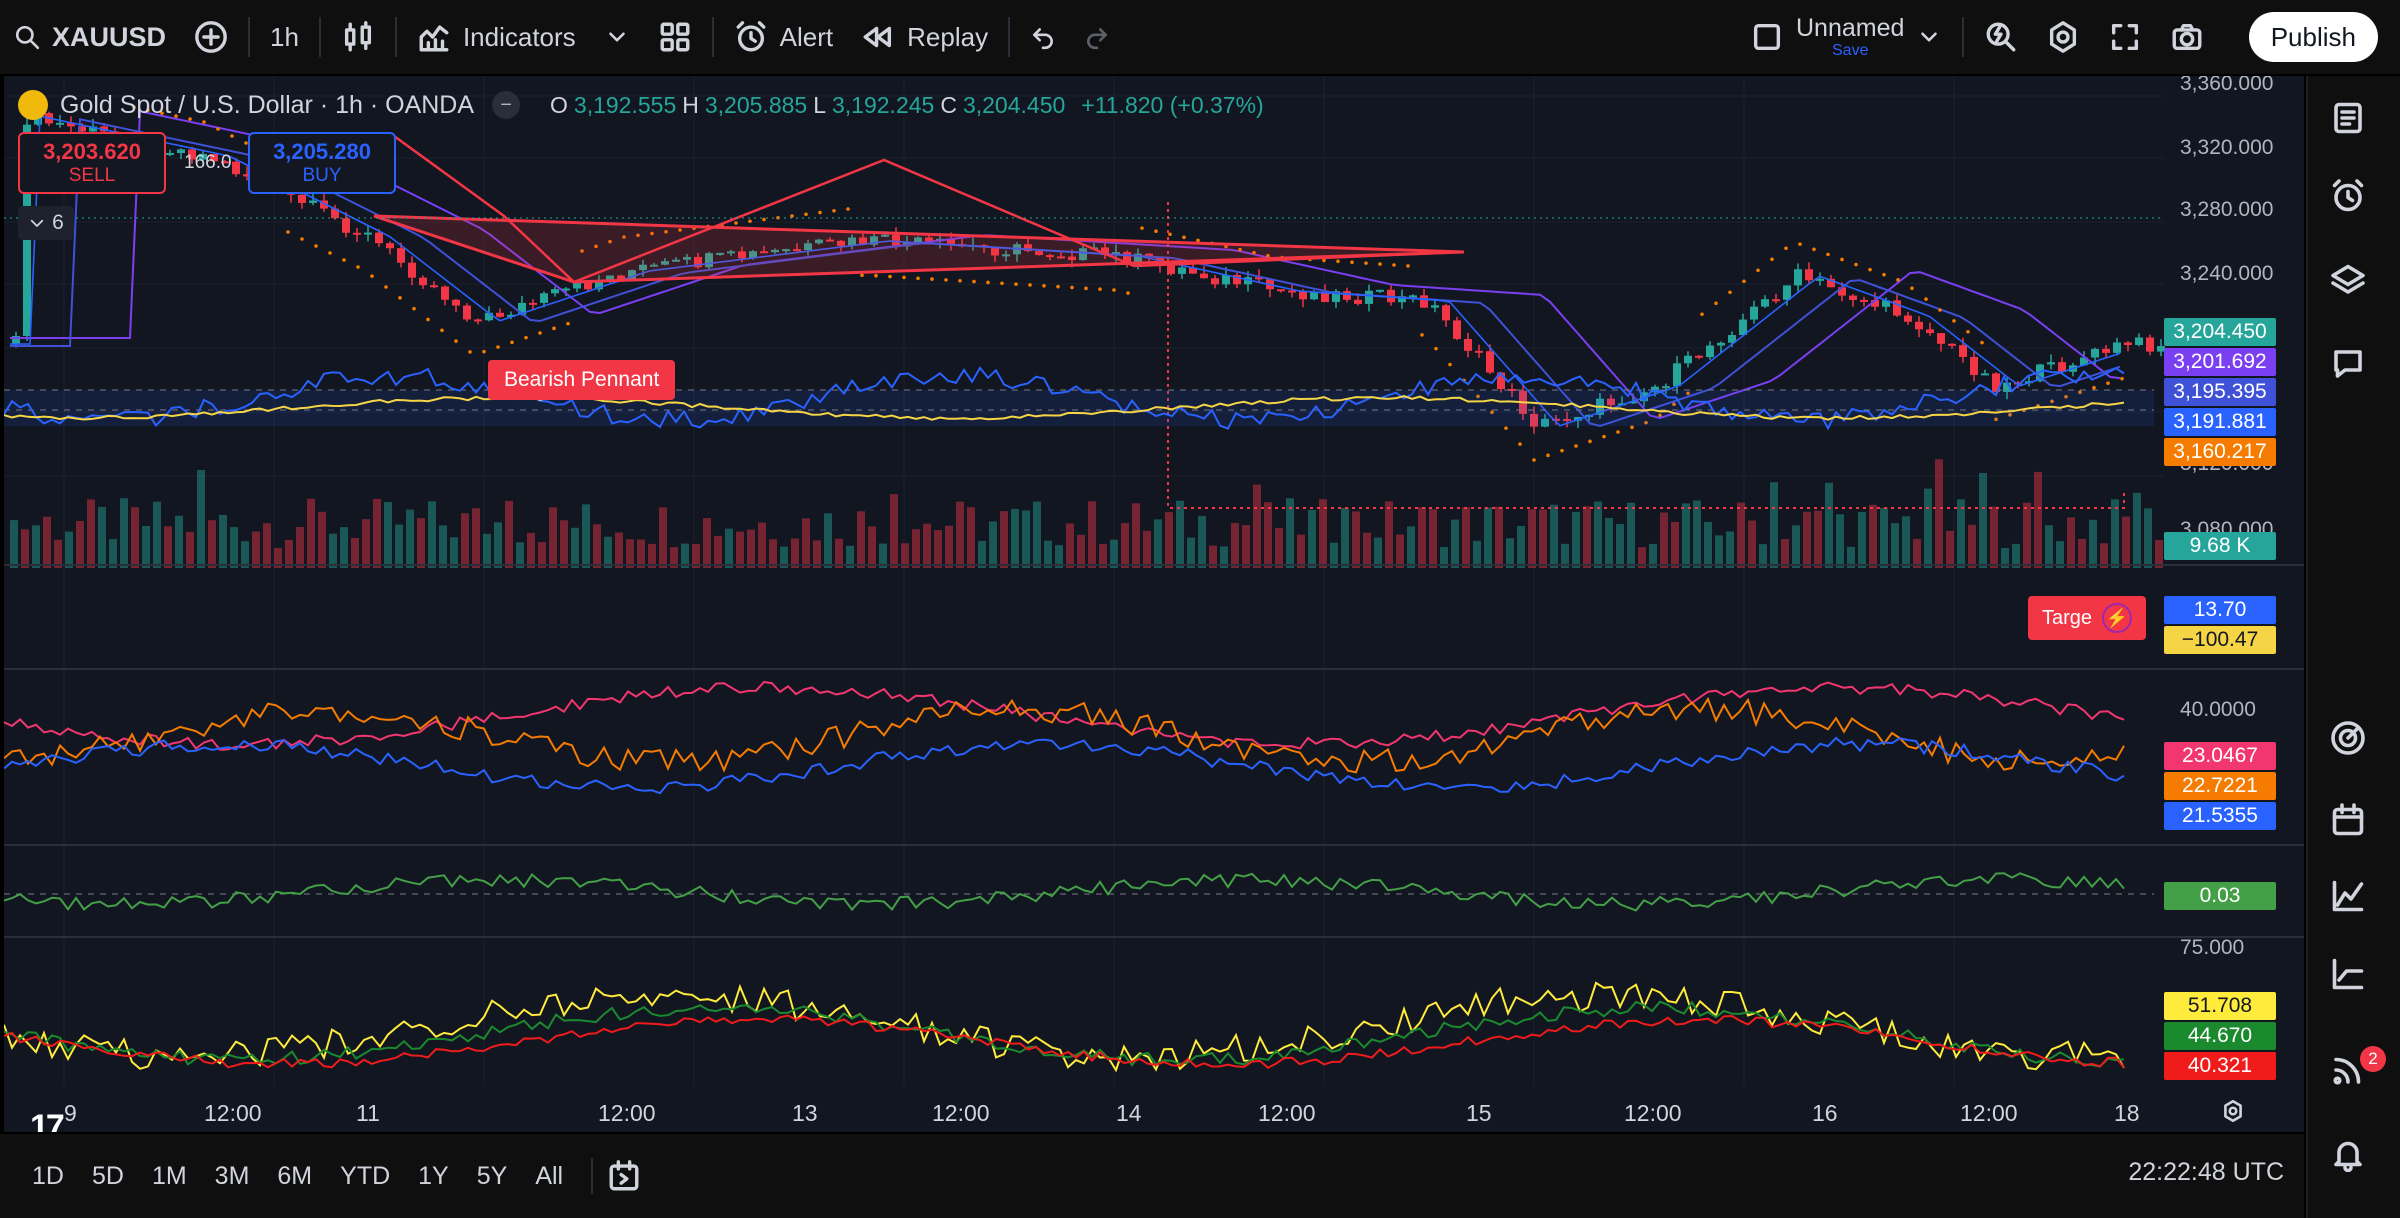 The width and height of the screenshot is (2400, 1218). I want to click on go-to-date-icon, so click(624, 1176).